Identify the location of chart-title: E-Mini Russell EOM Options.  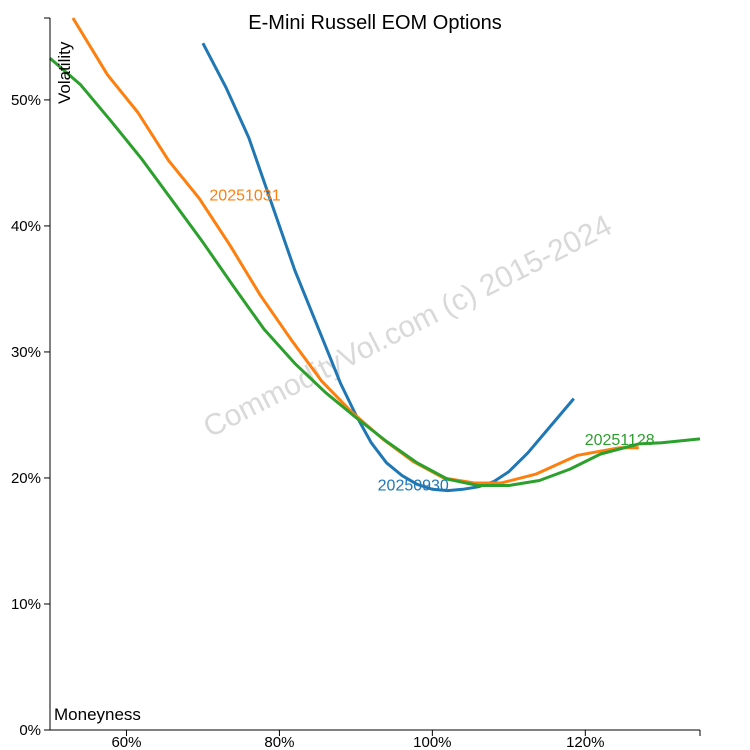
(374, 23).